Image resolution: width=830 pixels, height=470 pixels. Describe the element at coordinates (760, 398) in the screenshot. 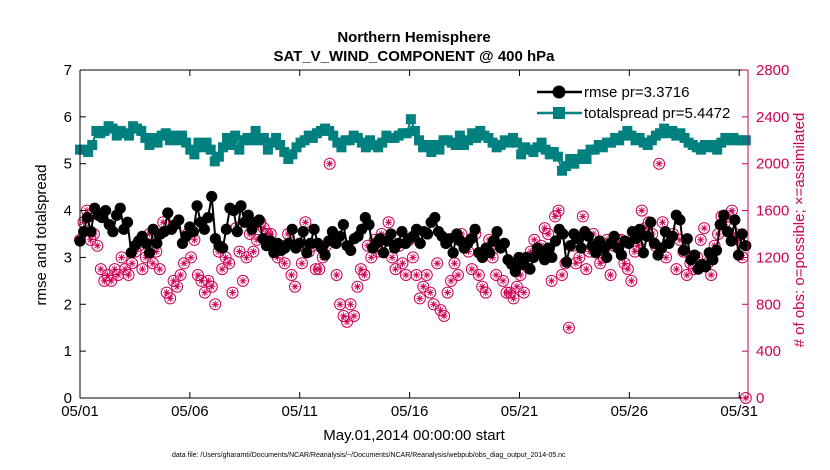

I see `y-tick-label-right: 0` at that location.